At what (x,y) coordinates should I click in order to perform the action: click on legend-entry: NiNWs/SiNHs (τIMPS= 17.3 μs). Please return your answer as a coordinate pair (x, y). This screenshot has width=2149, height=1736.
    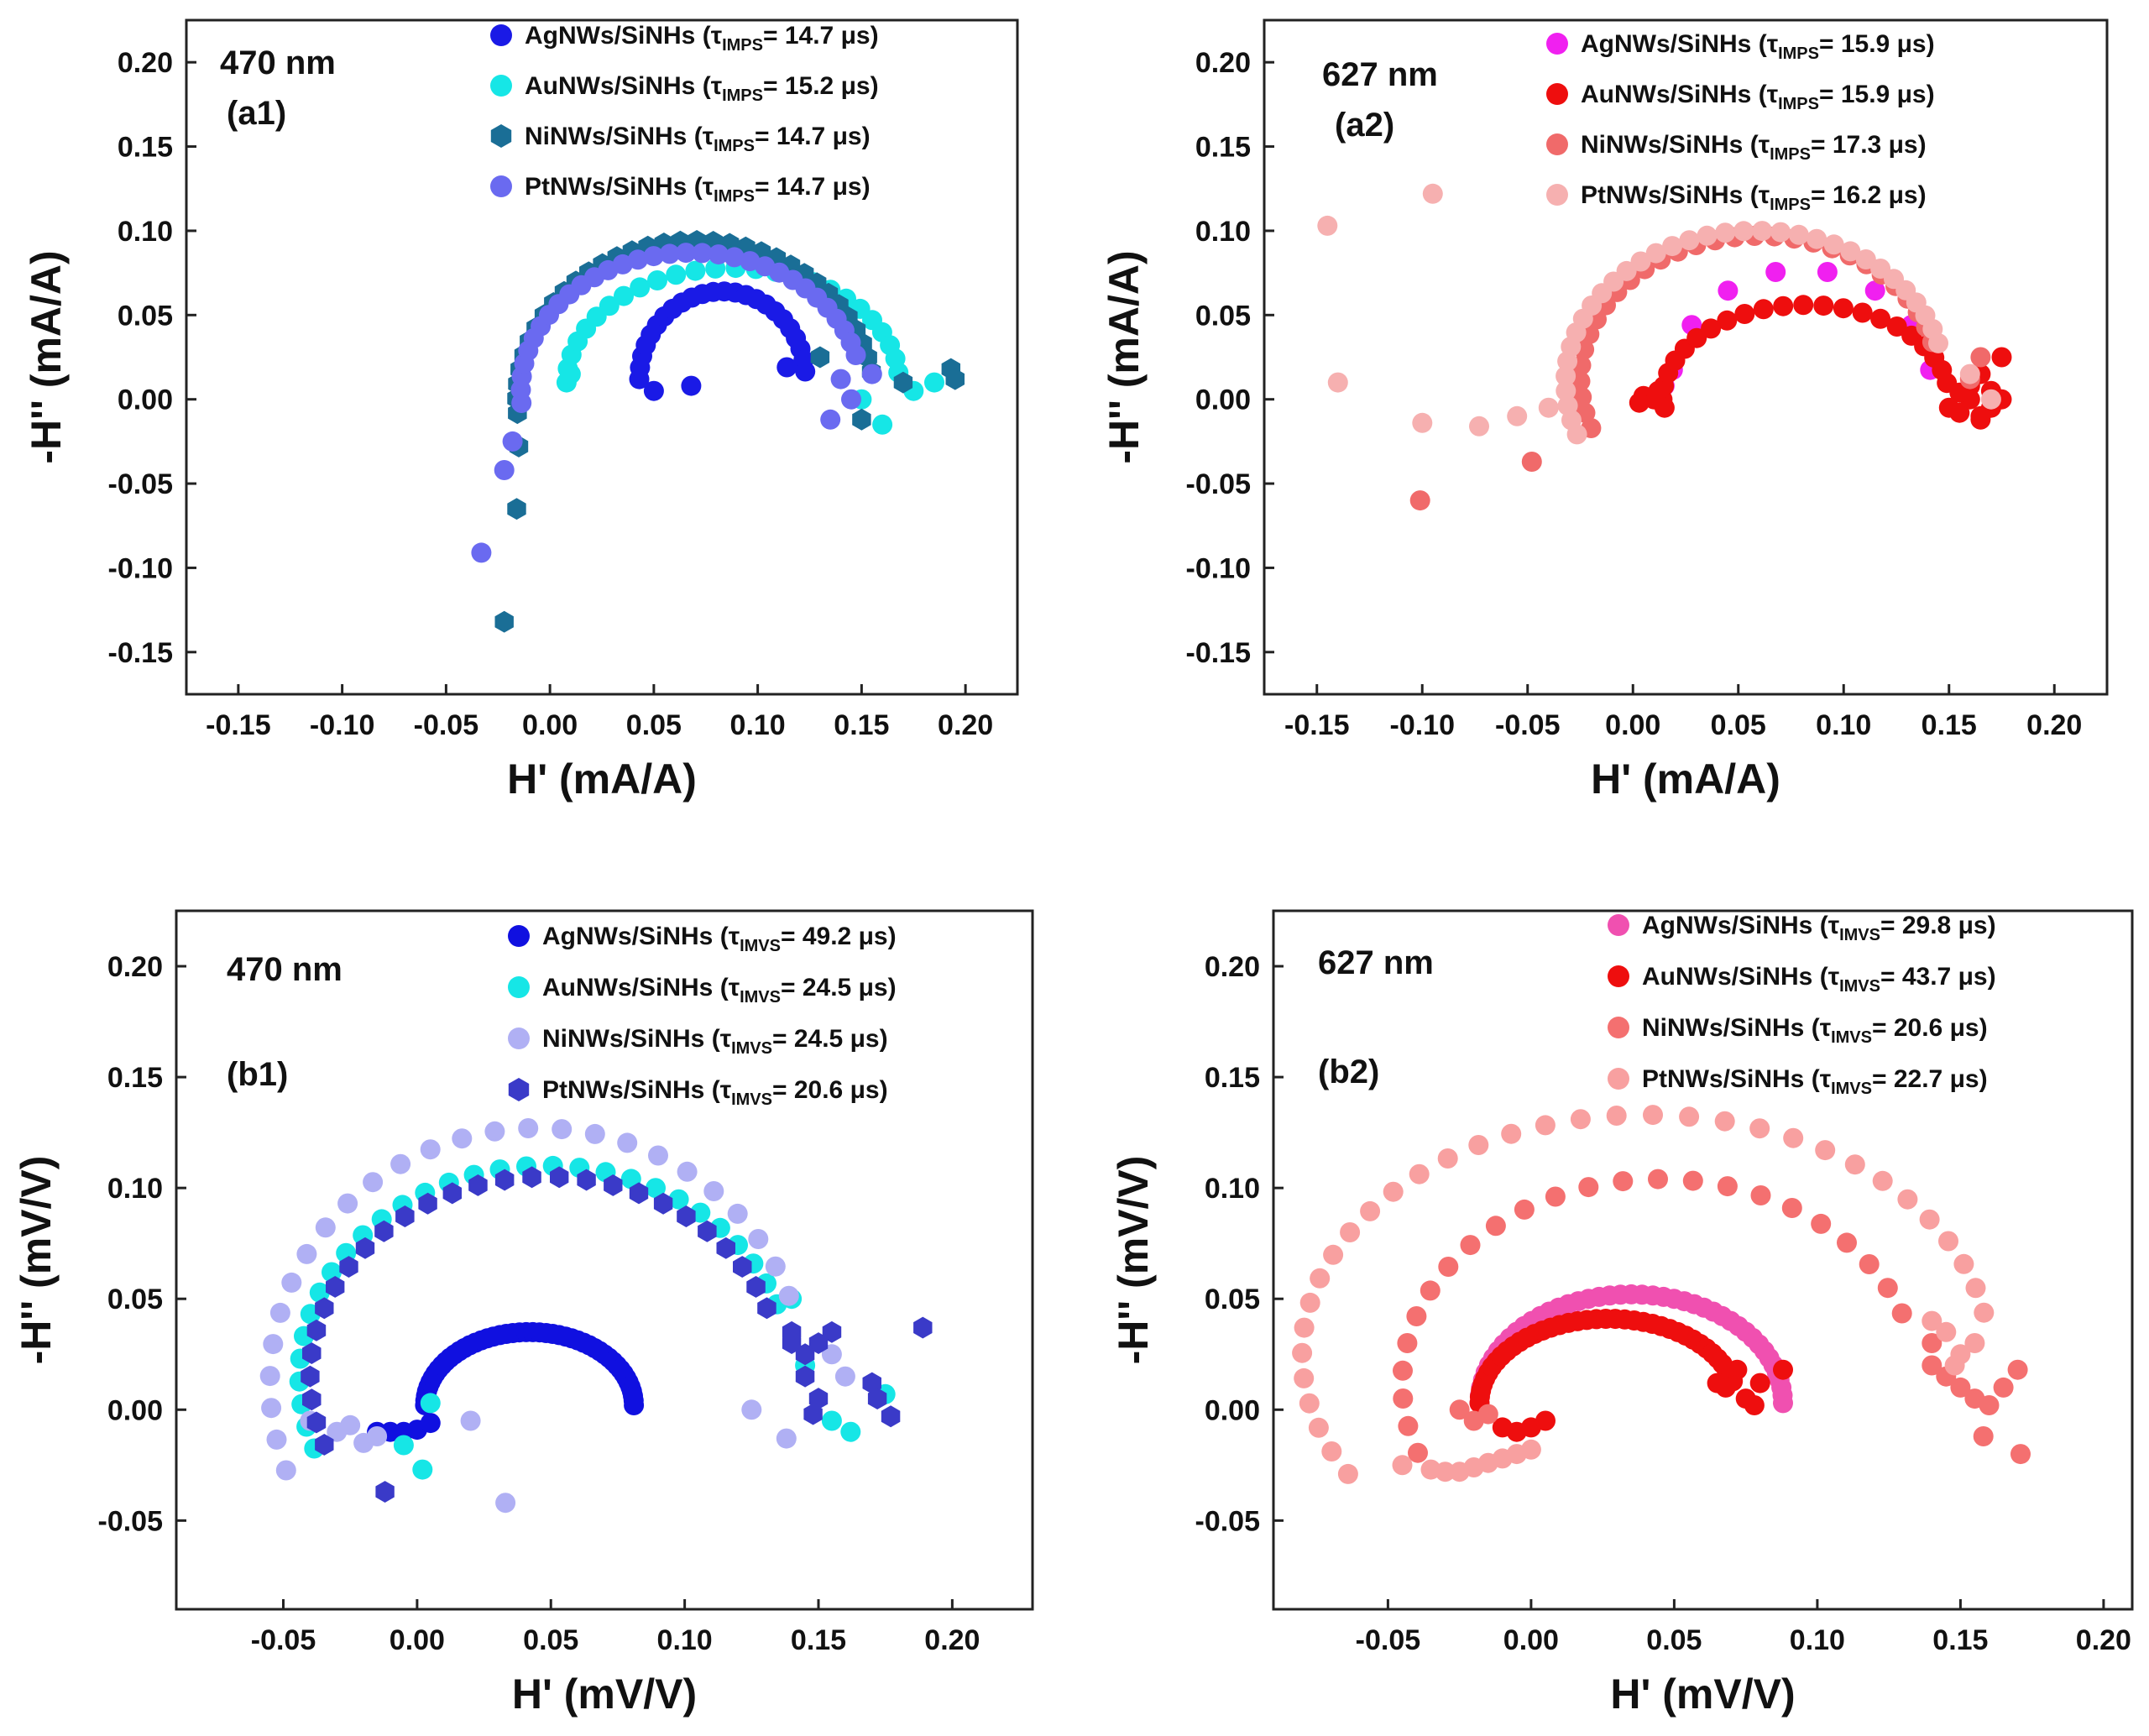
    Looking at the image, I should click on (1737, 147).